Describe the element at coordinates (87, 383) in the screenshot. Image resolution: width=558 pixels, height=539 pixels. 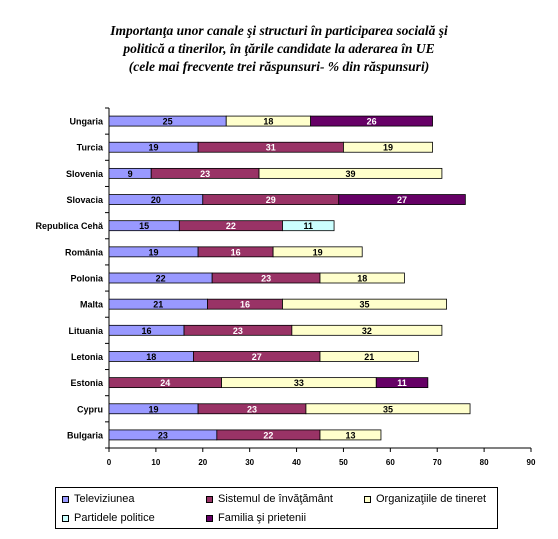
I see `category-label: Estonia` at that location.